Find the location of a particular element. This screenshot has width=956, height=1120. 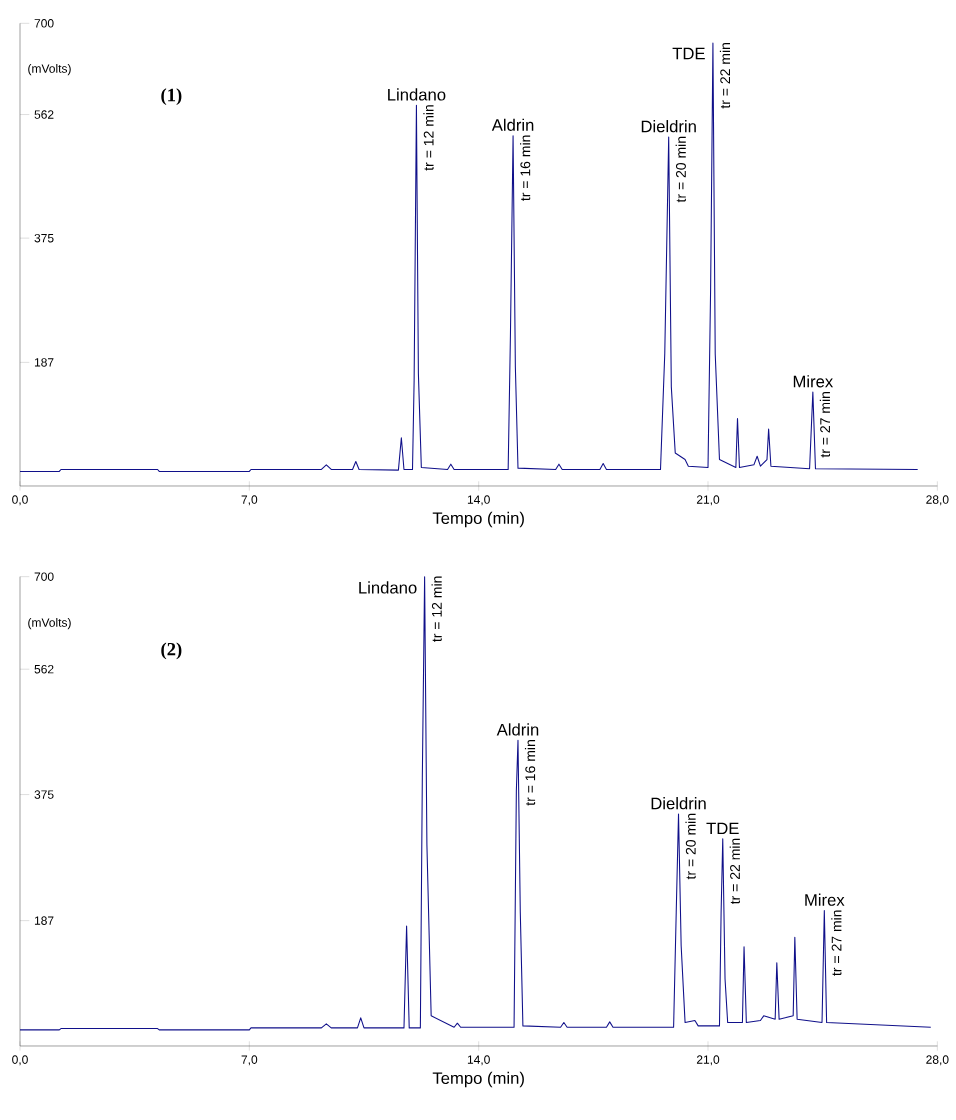

annotation: (2) is located at coordinates (171, 651).